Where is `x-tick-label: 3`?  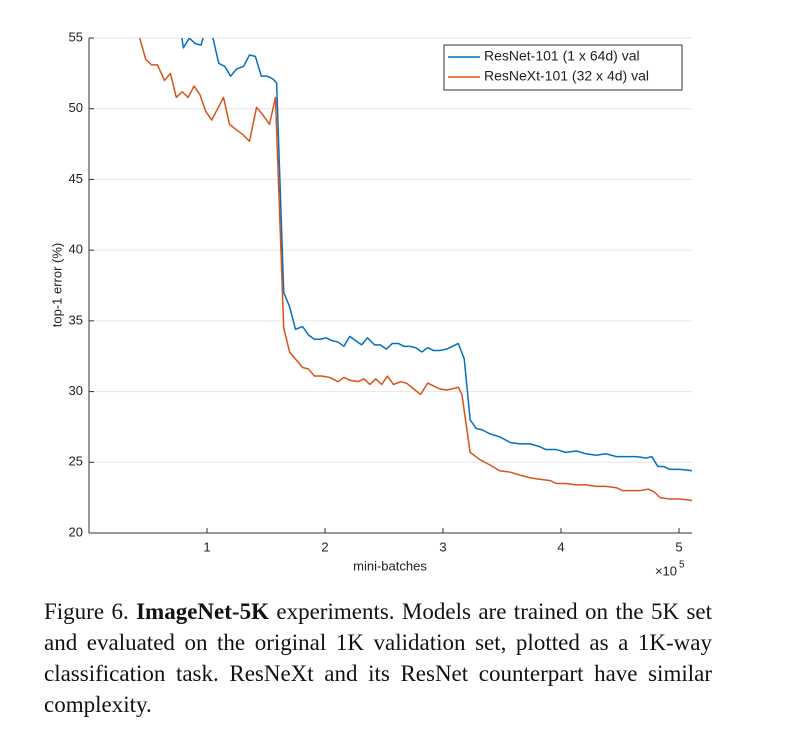 x-tick-label: 3 is located at coordinates (442, 546).